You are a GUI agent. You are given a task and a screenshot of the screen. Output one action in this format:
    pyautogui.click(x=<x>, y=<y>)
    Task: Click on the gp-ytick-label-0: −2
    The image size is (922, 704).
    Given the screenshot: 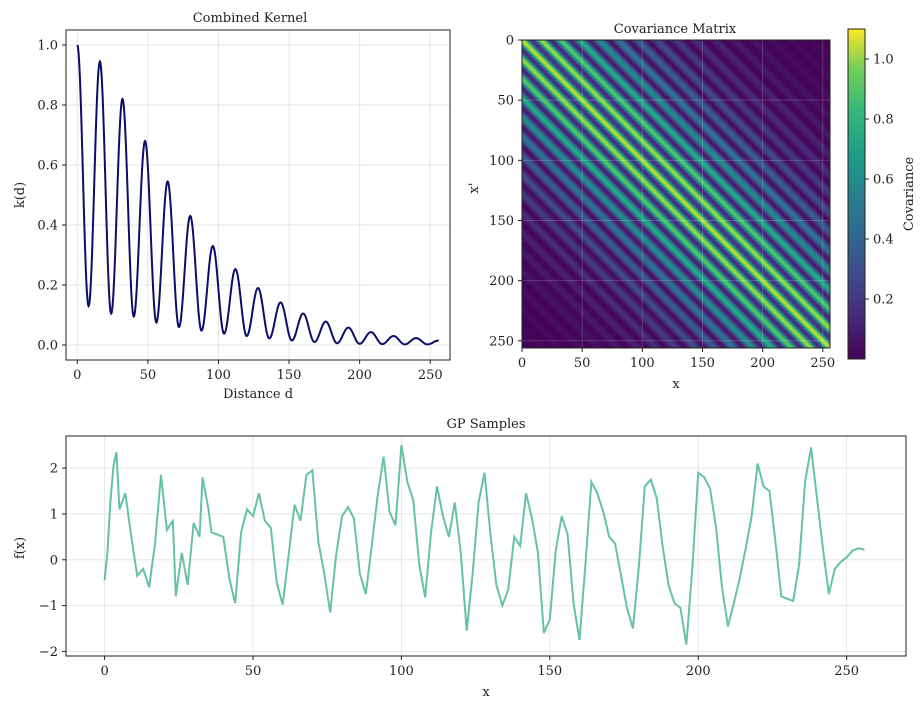 What is the action you would take?
    pyautogui.click(x=48, y=652)
    